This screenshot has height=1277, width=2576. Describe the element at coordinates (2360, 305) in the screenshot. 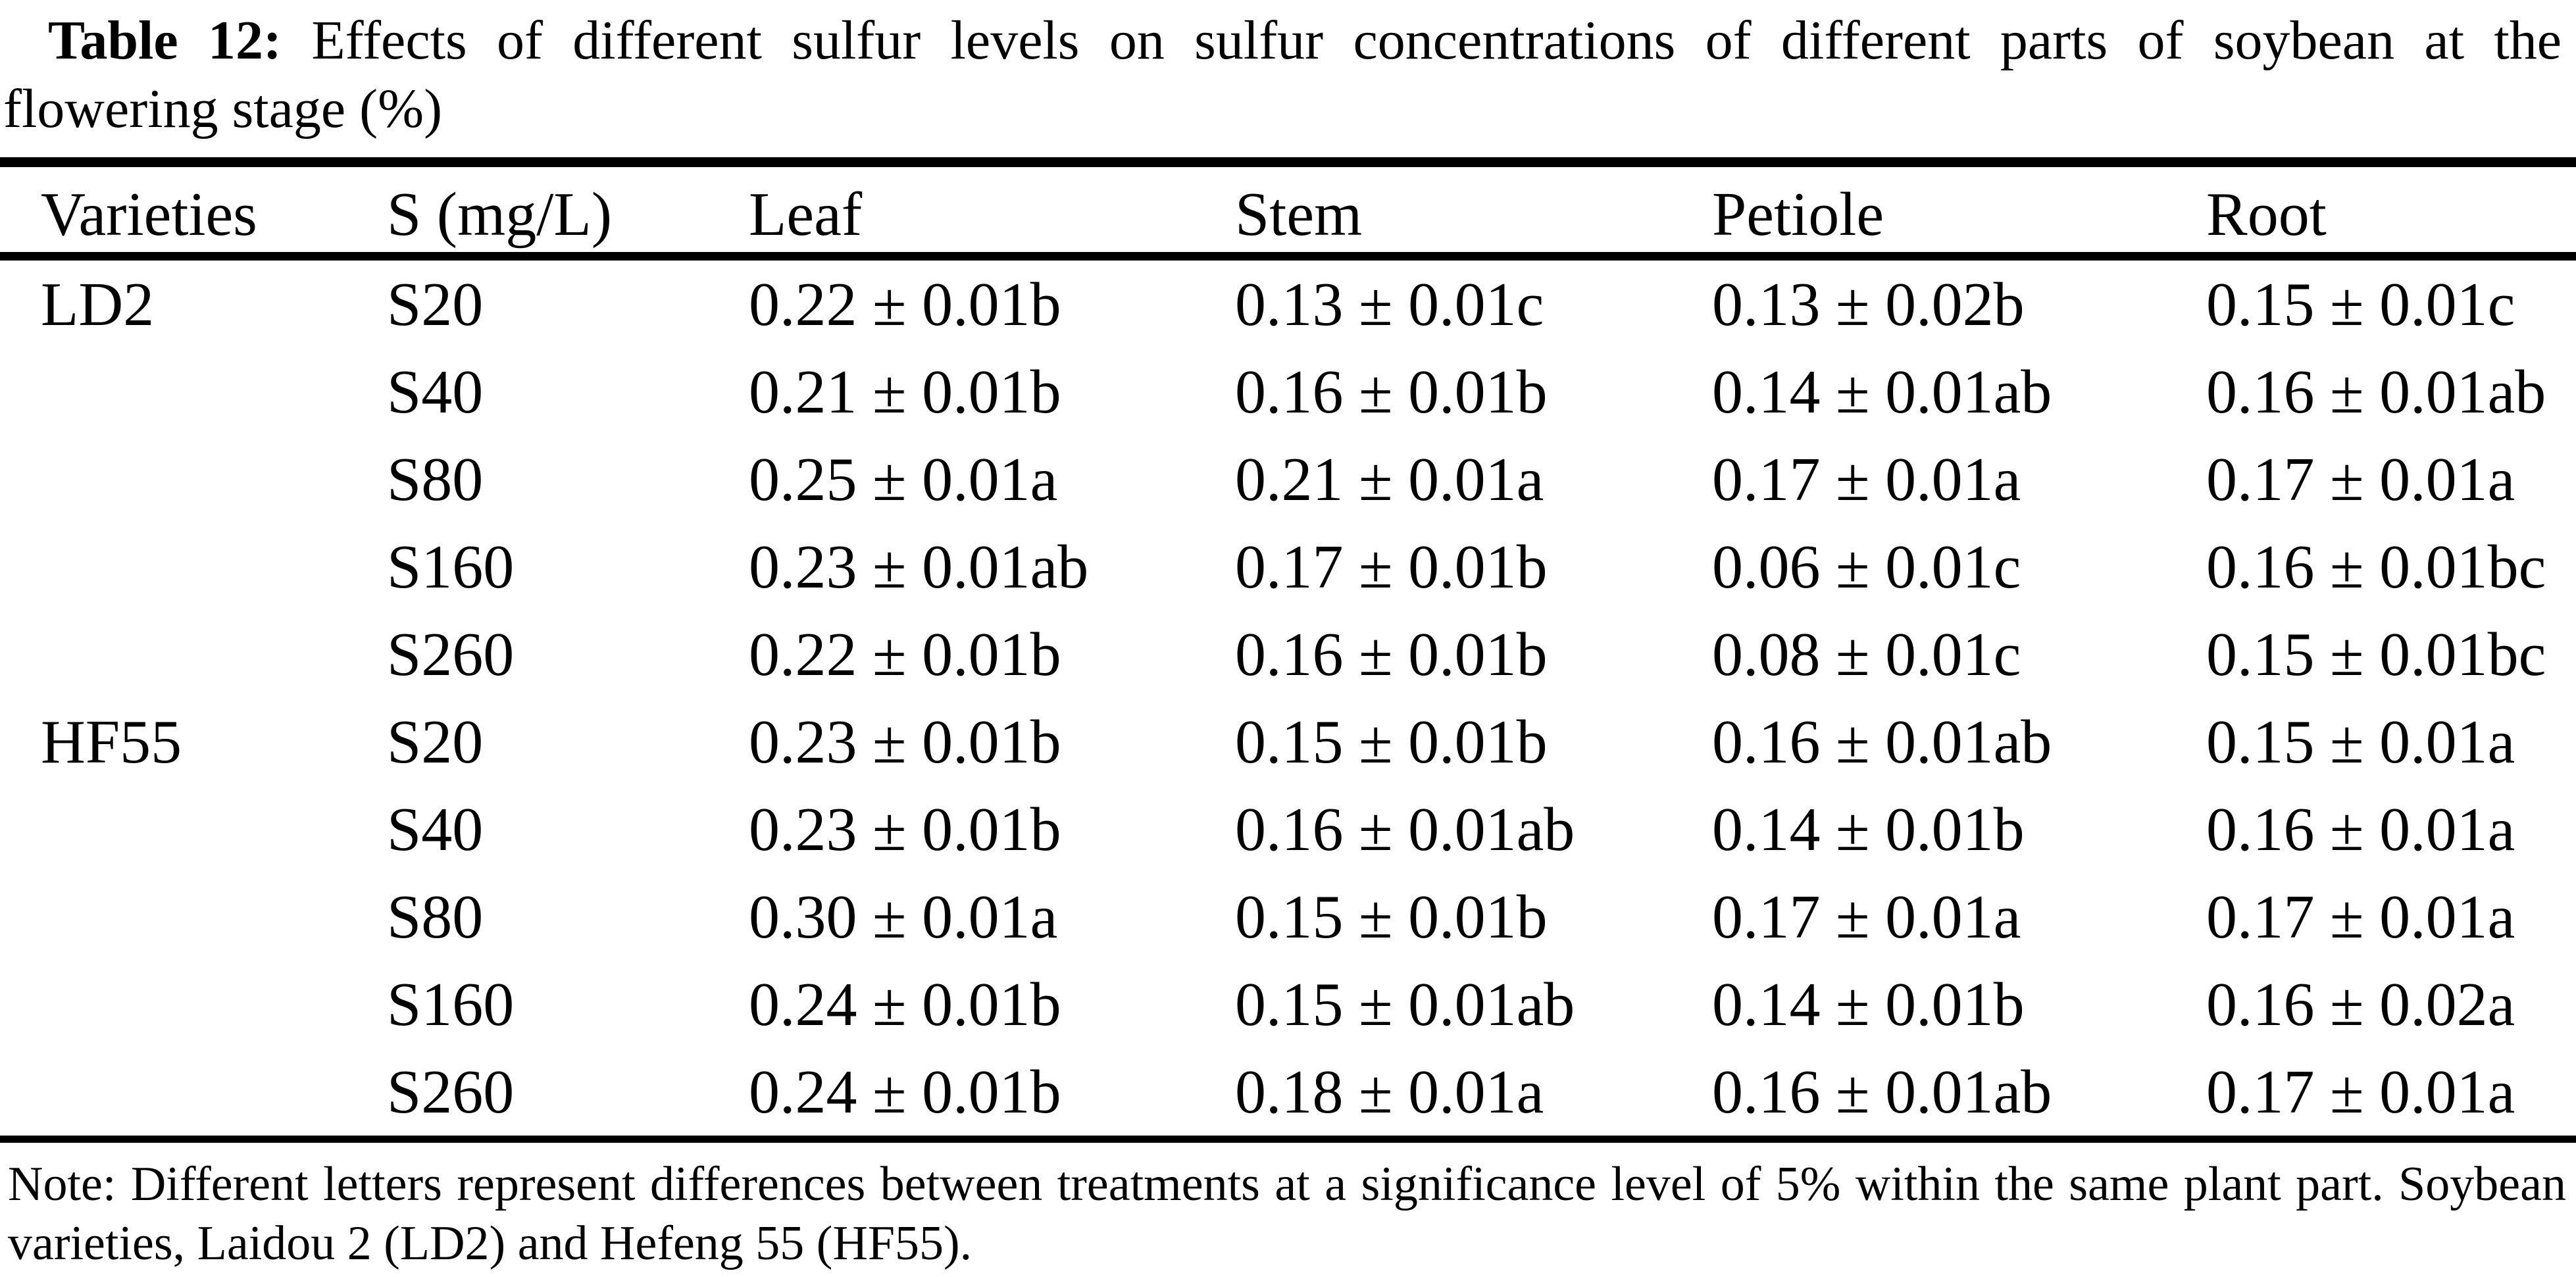

I see `cell-root: 0.15 ± 0.01c` at that location.